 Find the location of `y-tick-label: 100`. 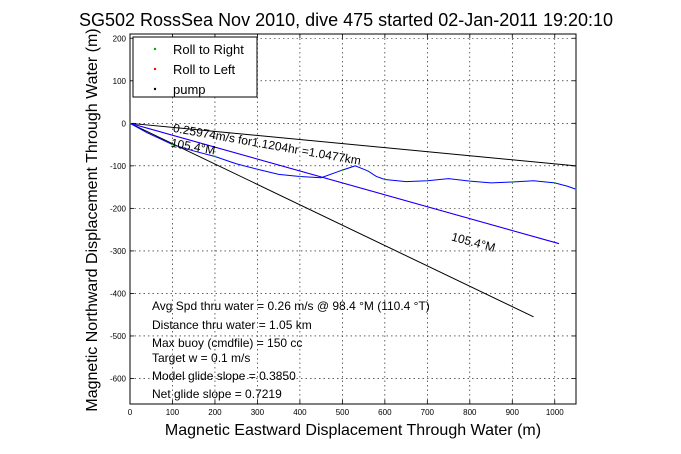

y-tick-label: 100 is located at coordinates (120, 81).